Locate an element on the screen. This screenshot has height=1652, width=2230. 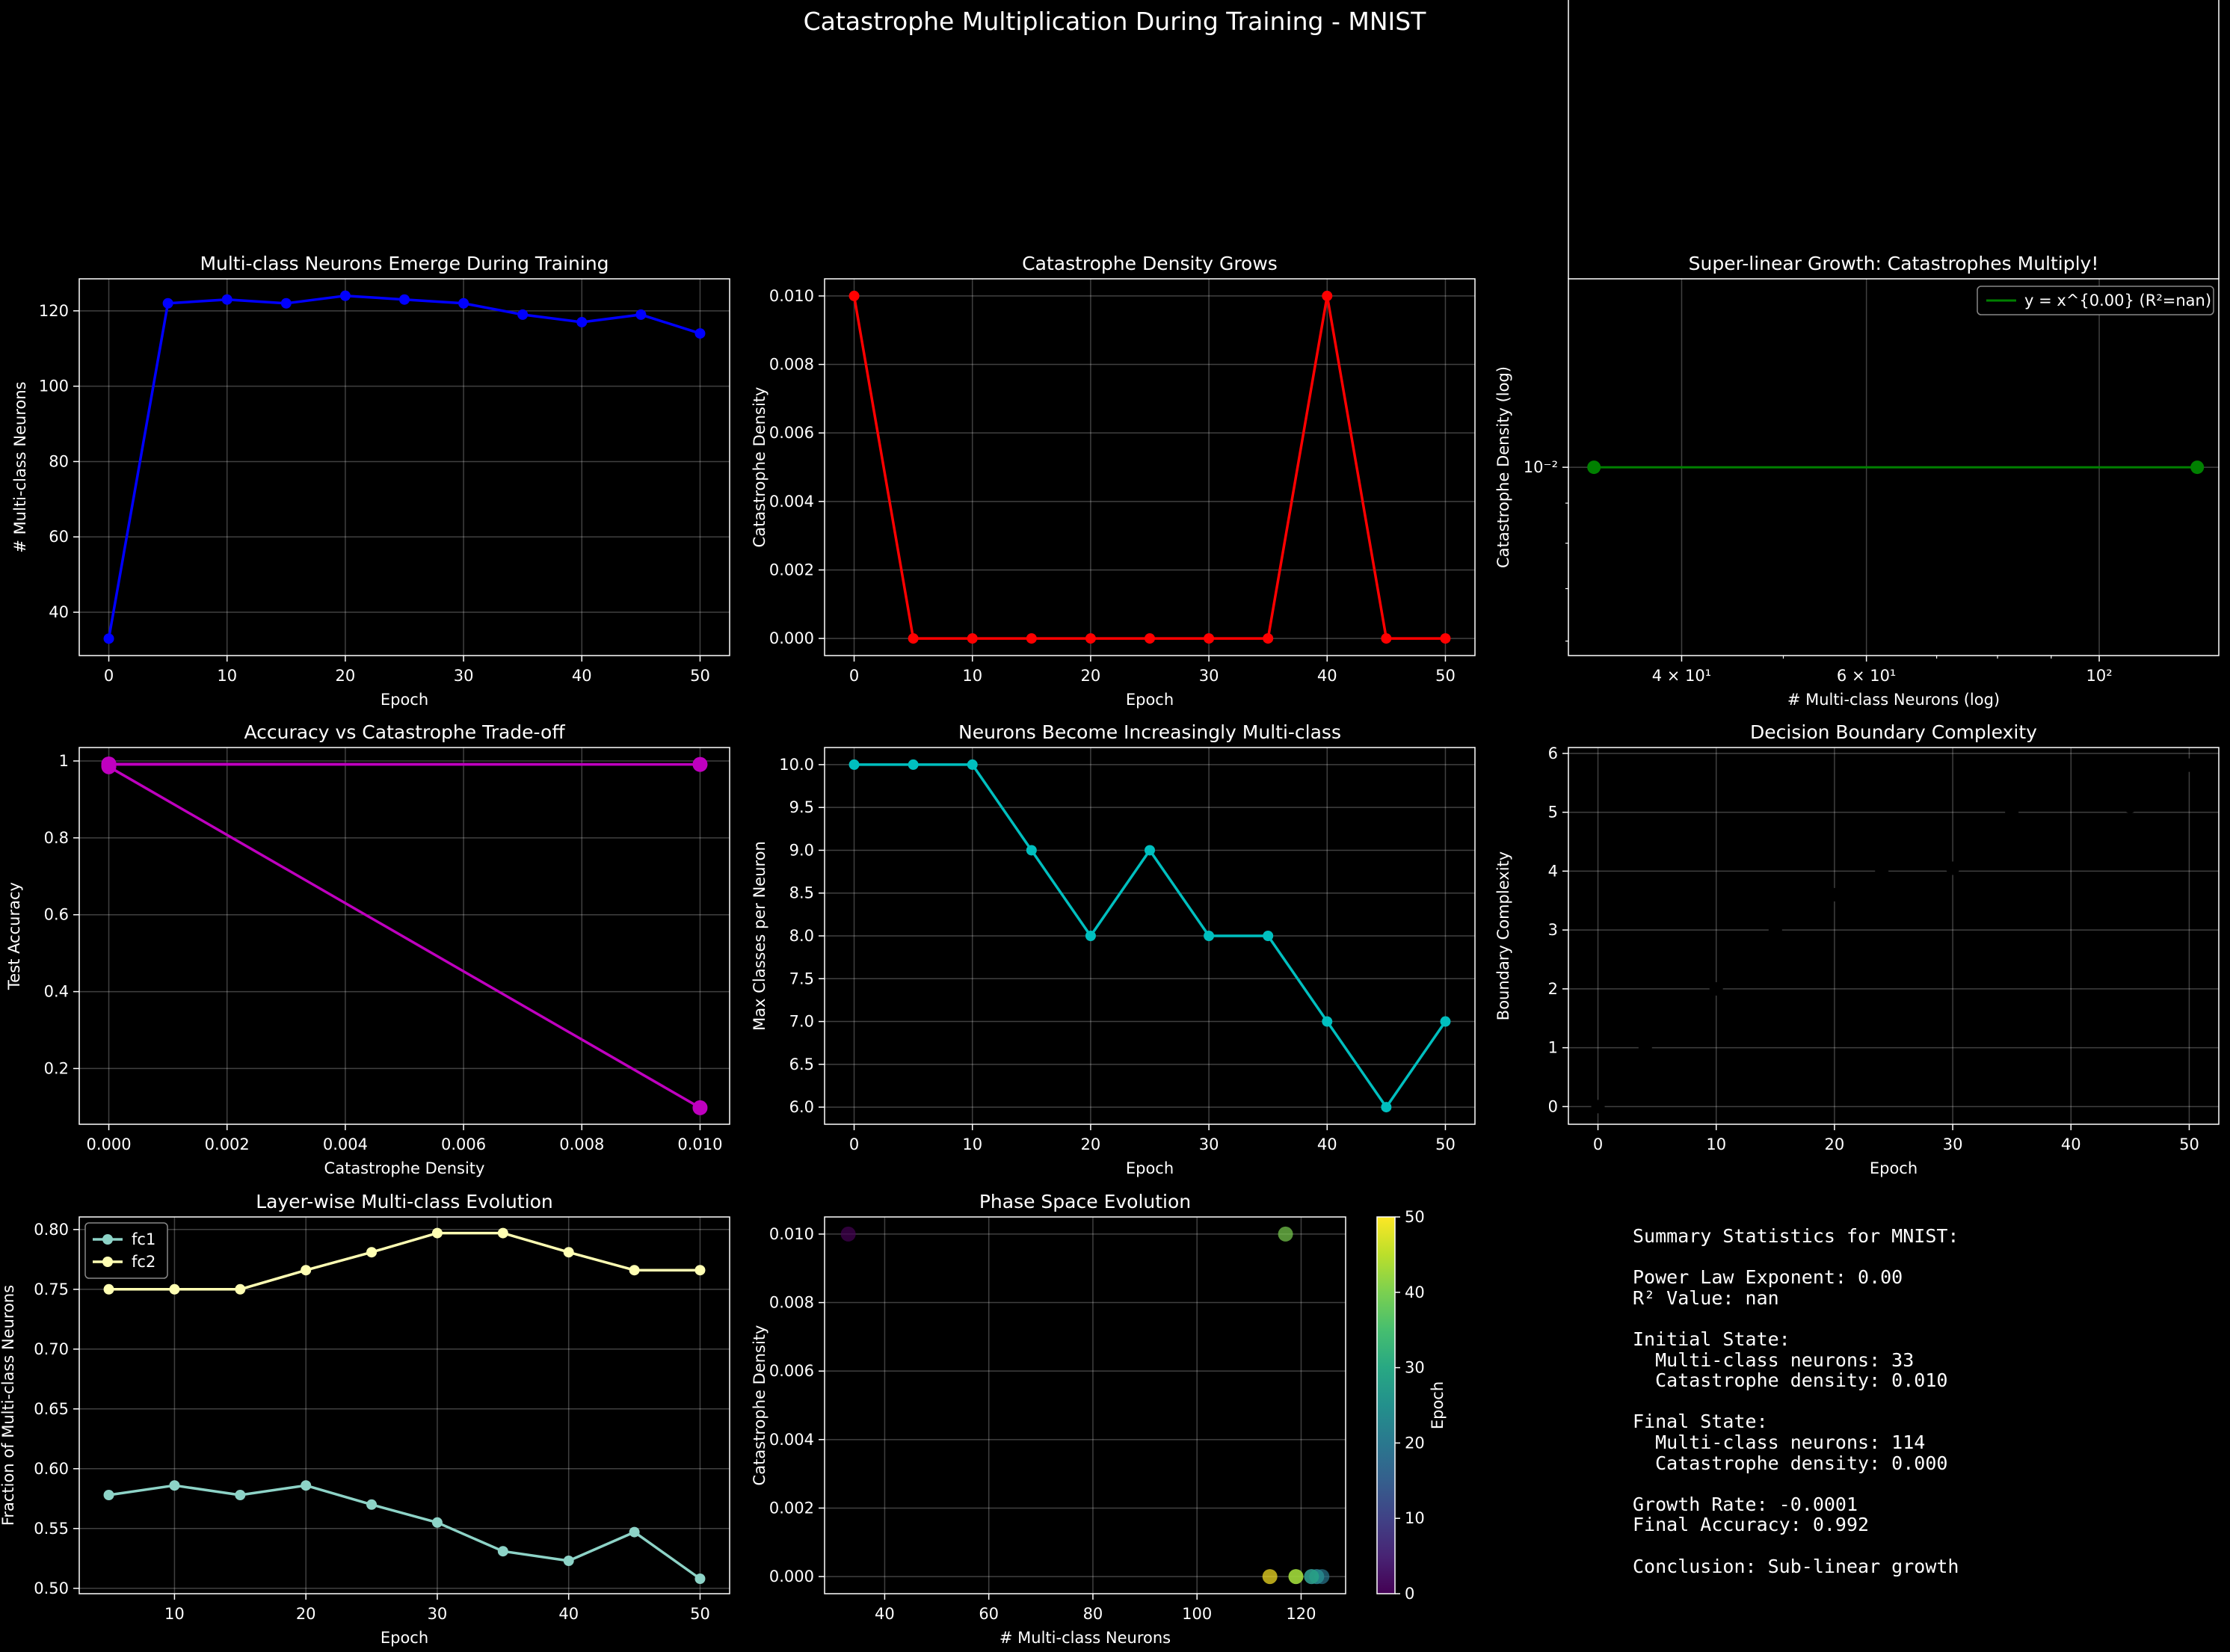
x-tick-label: 120 is located at coordinates (1301, 1614).